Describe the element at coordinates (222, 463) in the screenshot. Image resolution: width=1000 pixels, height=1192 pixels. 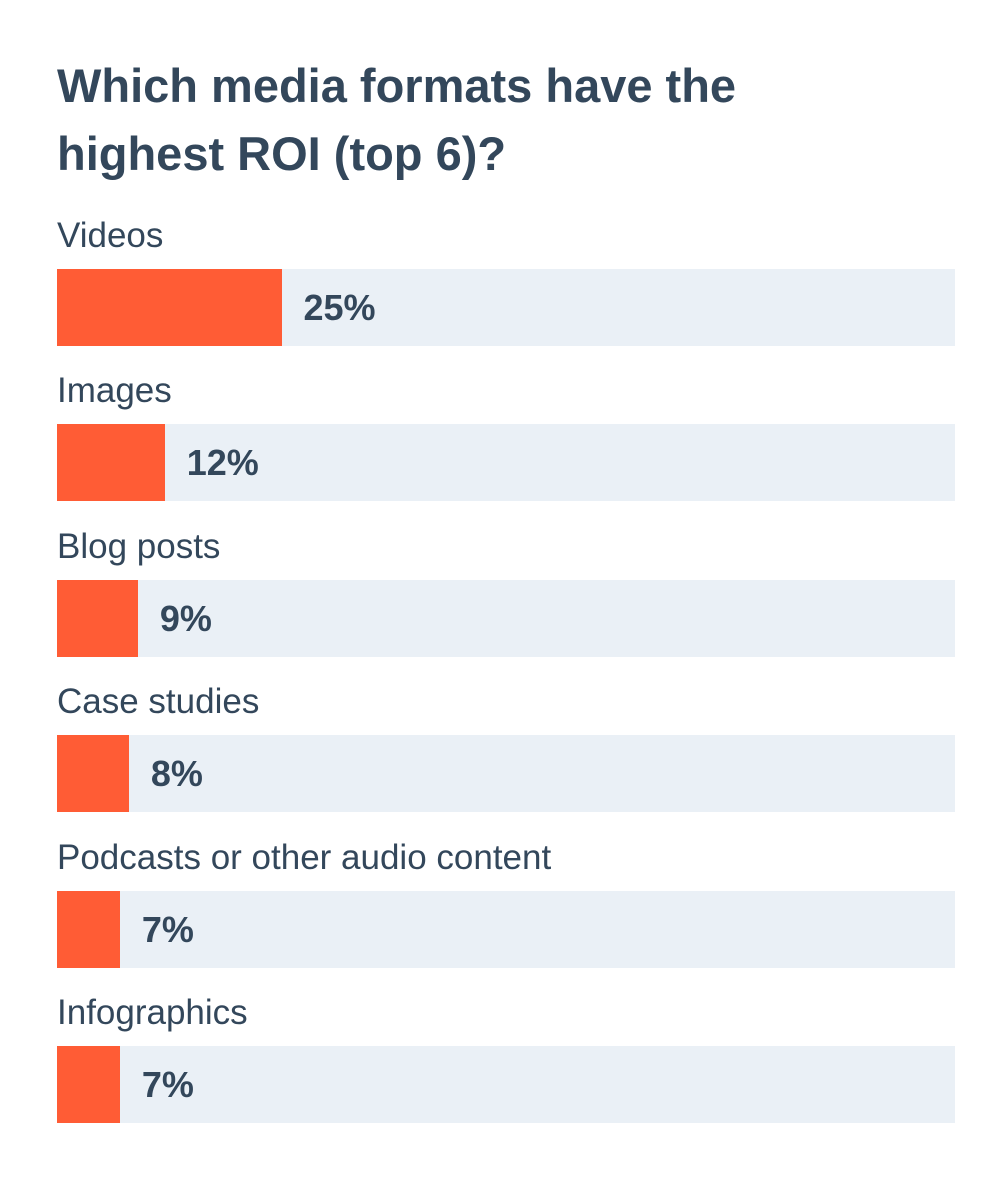
I see `value-label: 12%` at that location.